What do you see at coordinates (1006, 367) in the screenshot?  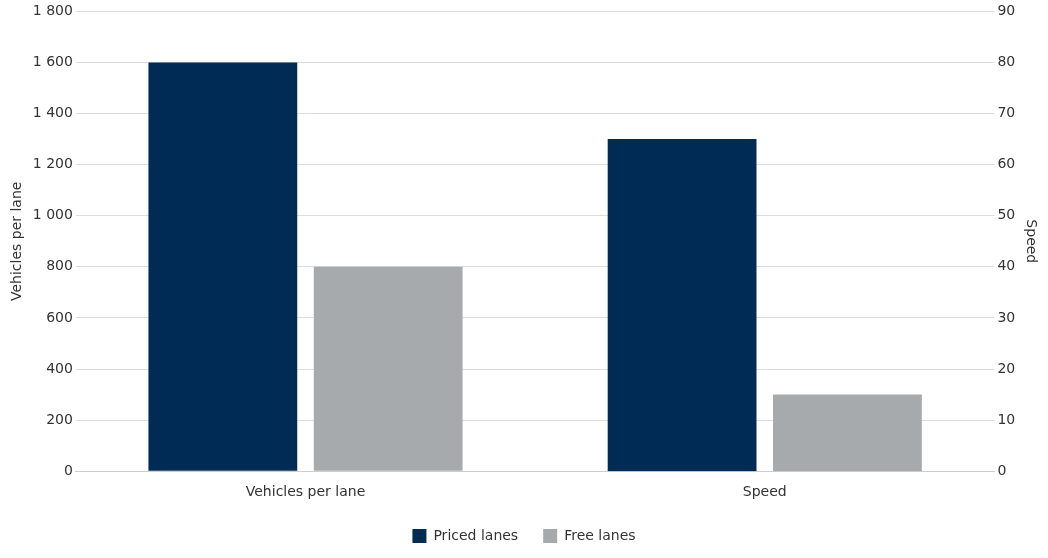 I see `y2-tick-label: 20` at bounding box center [1006, 367].